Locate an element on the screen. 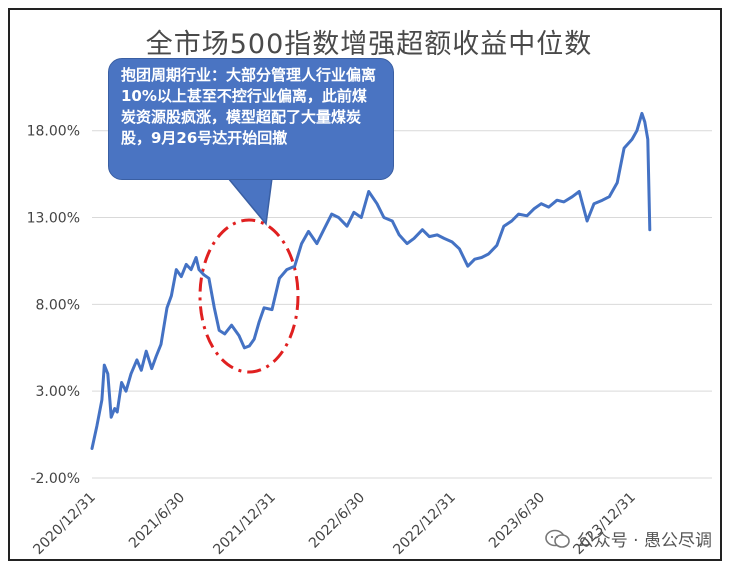  highlight-ellipse-shape is located at coordinates (249, 296).